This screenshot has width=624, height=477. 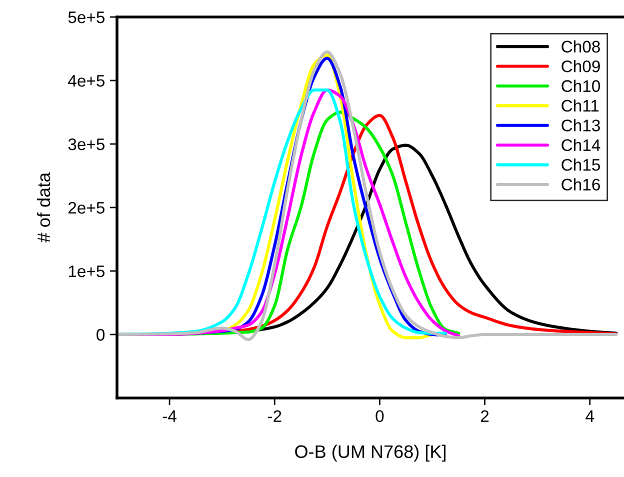 What do you see at coordinates (581, 145) in the screenshot?
I see `legend-label: Ch14` at bounding box center [581, 145].